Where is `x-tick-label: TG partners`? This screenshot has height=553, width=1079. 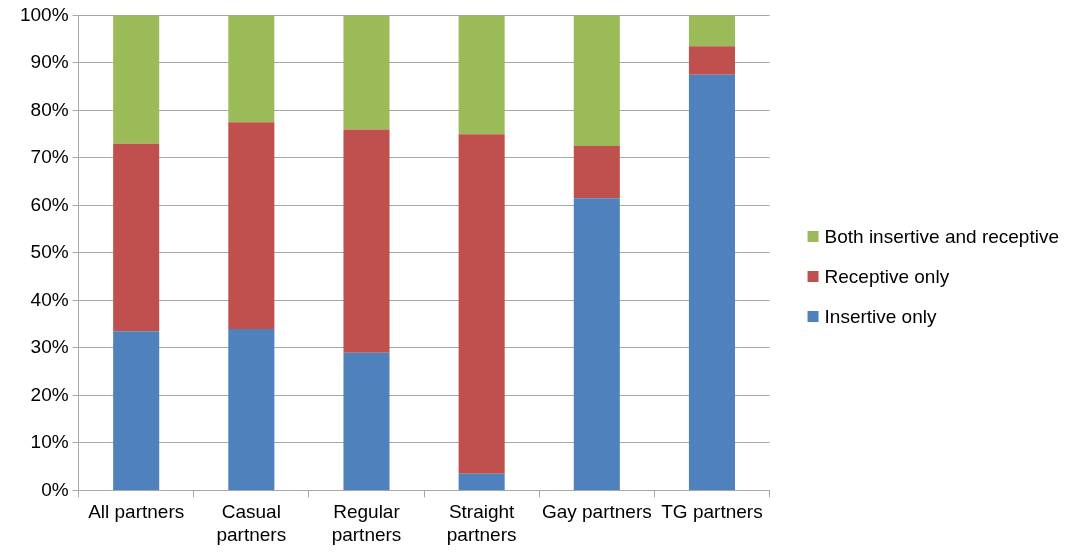
x-tick-label: TG partners is located at coordinates (712, 512).